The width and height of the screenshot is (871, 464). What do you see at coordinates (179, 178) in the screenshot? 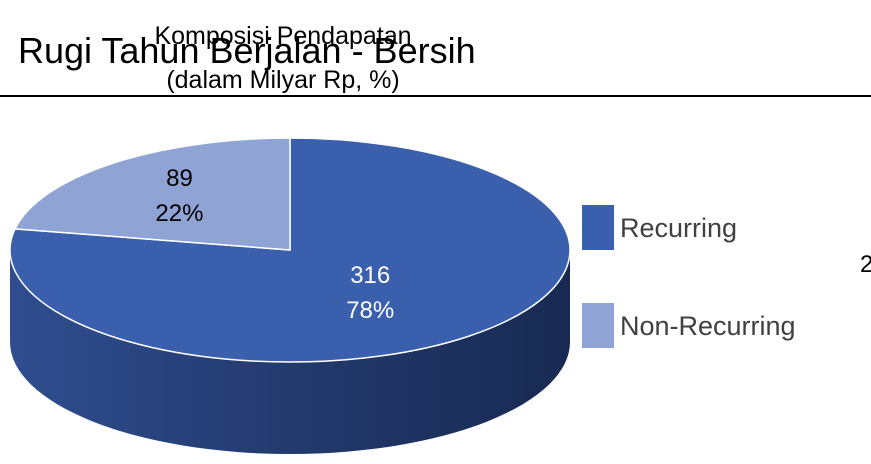
I see `data-label: 89` at bounding box center [179, 178].